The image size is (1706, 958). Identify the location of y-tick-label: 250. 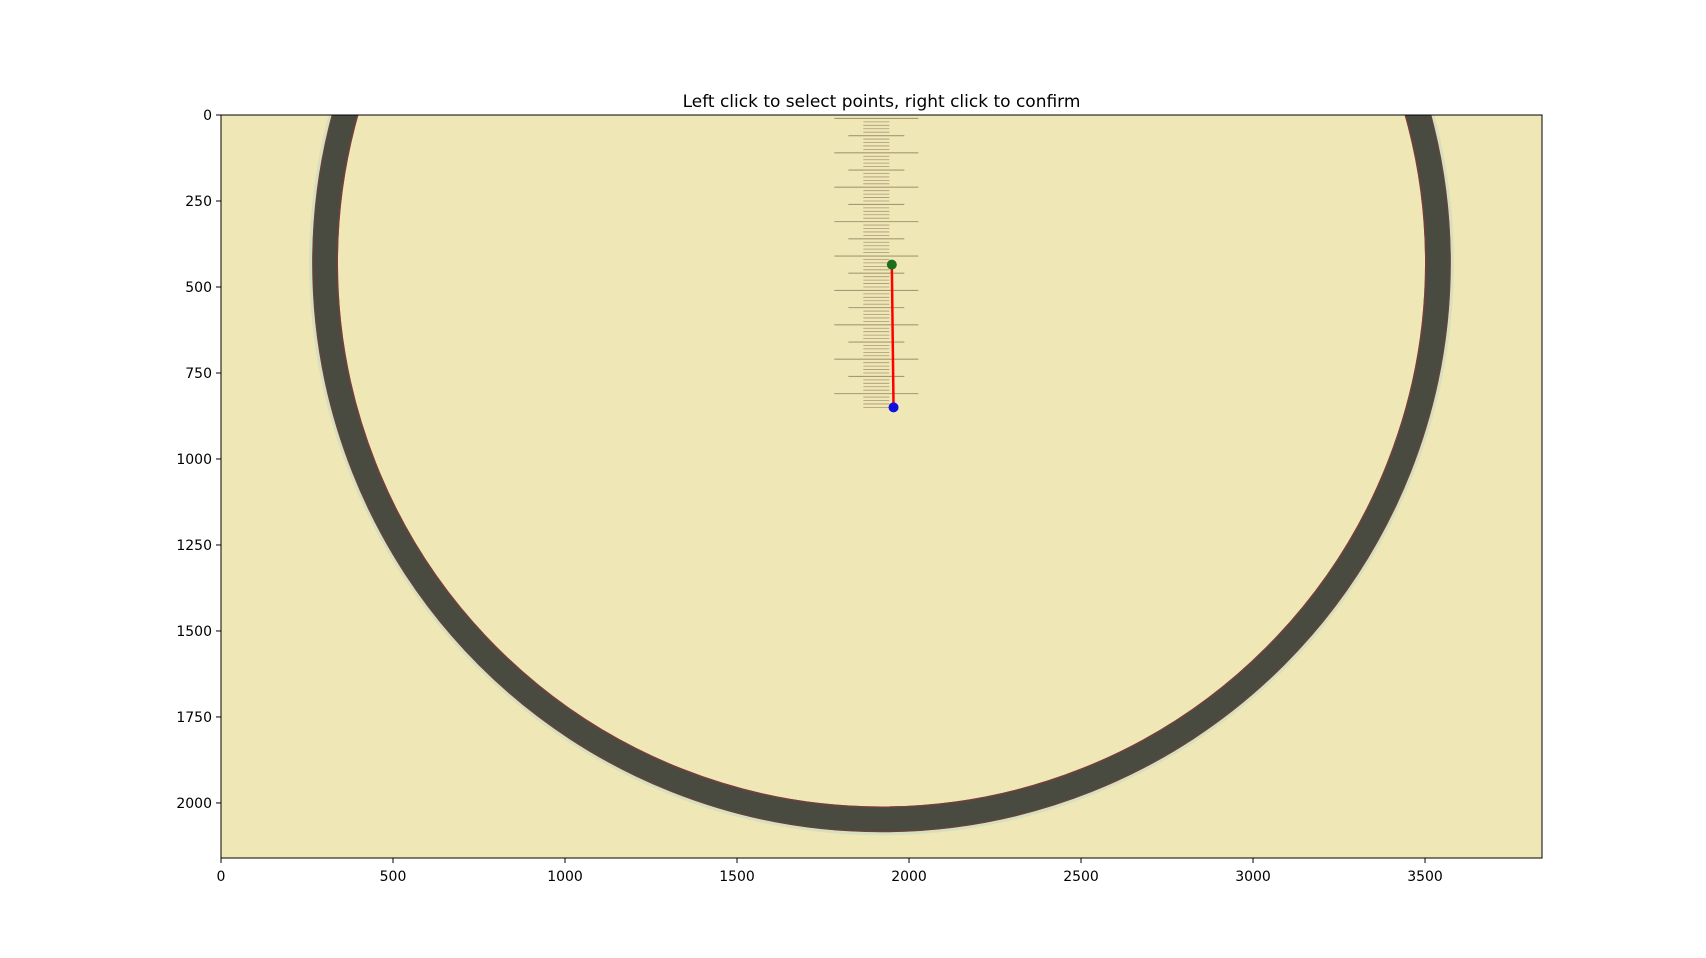
(198, 202).